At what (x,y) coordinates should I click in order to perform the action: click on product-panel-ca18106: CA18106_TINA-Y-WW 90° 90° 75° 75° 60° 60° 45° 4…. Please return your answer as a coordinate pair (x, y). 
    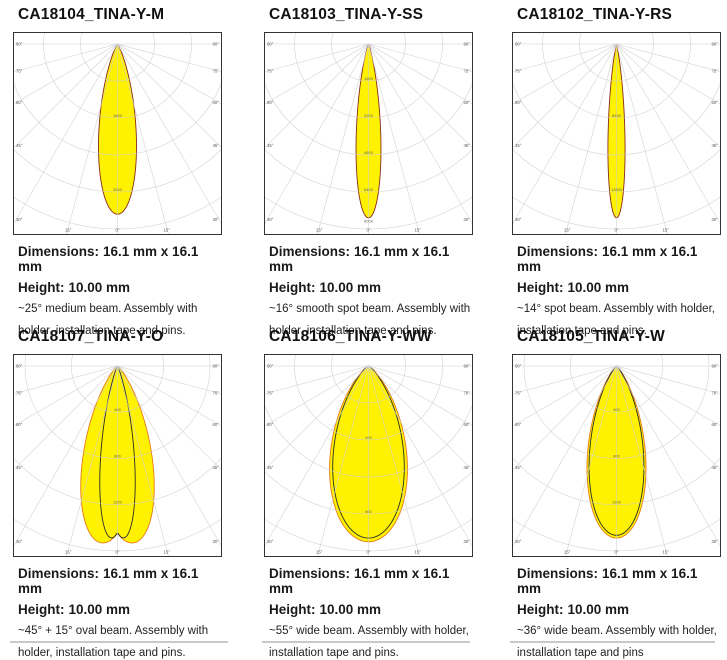
    Looking at the image, I should click on (368, 494).